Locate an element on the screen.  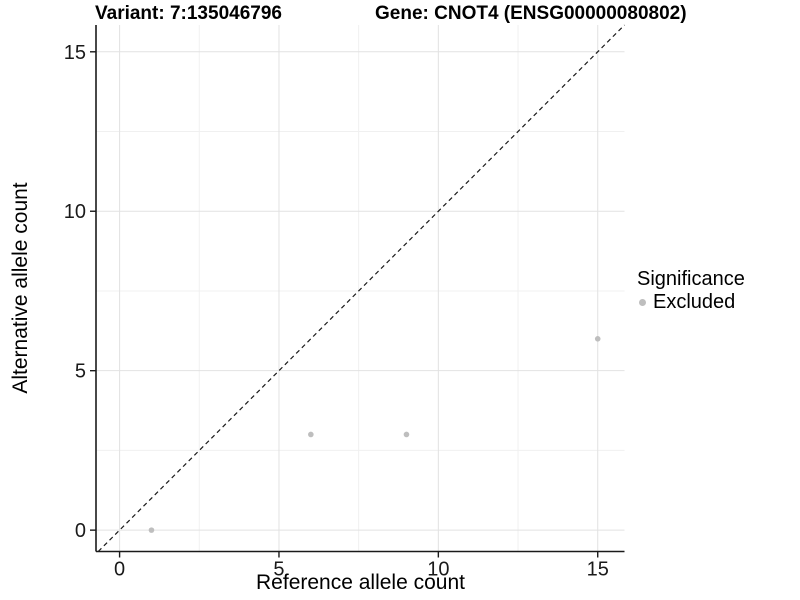
legend: Significance Excluded is located at coordinates (691, 290).